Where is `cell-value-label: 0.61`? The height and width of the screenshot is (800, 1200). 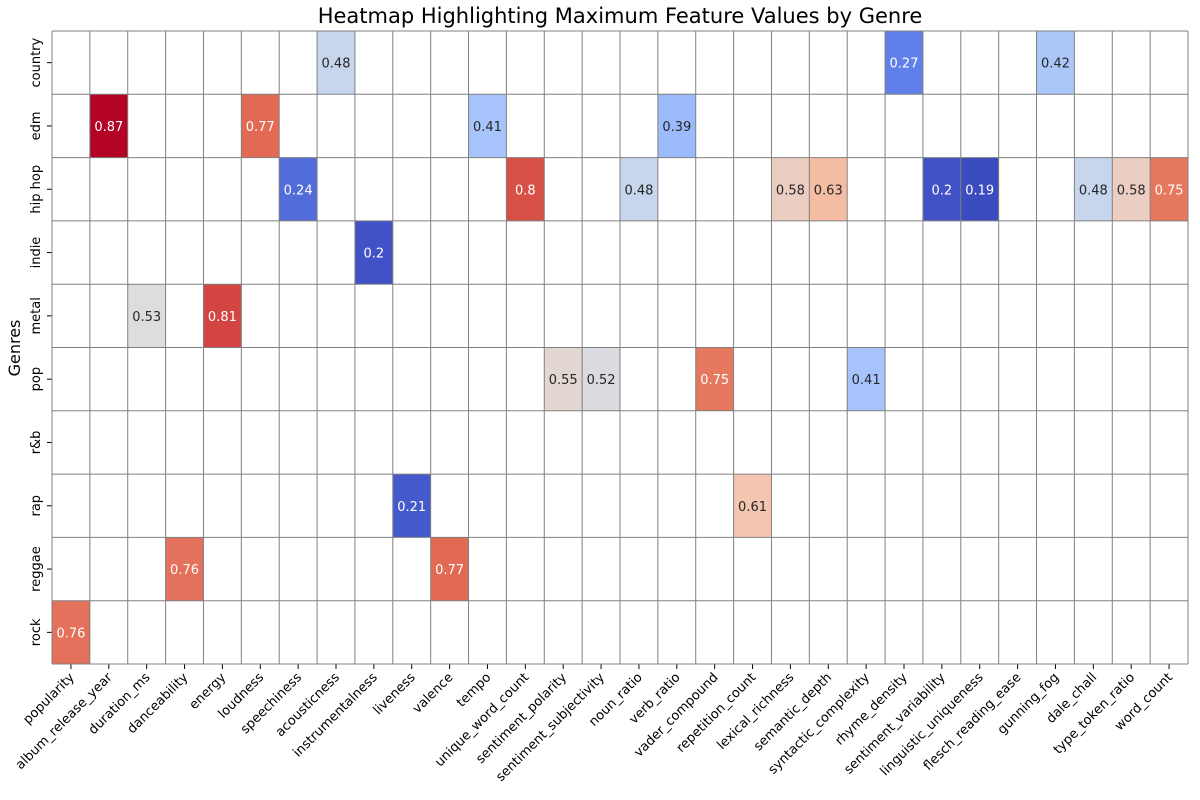 cell-value-label: 0.61 is located at coordinates (752, 507).